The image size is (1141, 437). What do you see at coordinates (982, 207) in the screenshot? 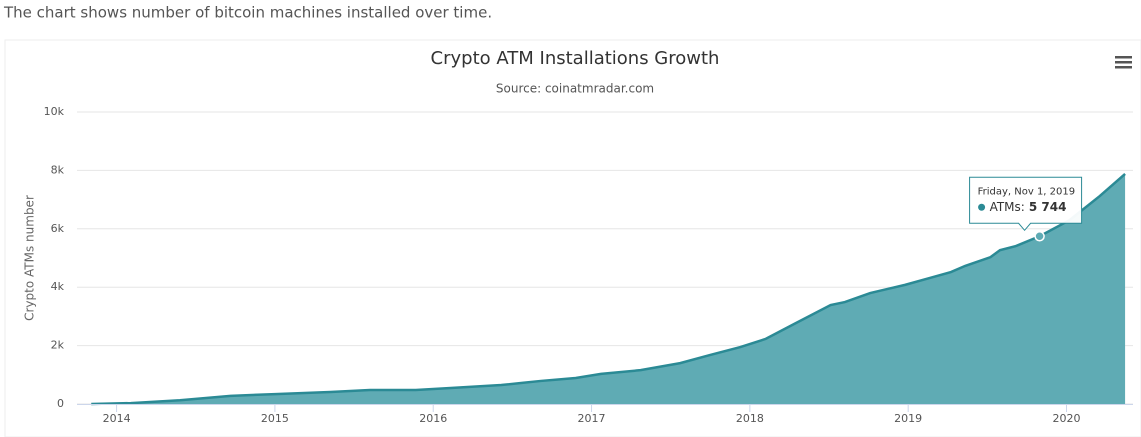
I see `tooltip-dot` at bounding box center [982, 207].